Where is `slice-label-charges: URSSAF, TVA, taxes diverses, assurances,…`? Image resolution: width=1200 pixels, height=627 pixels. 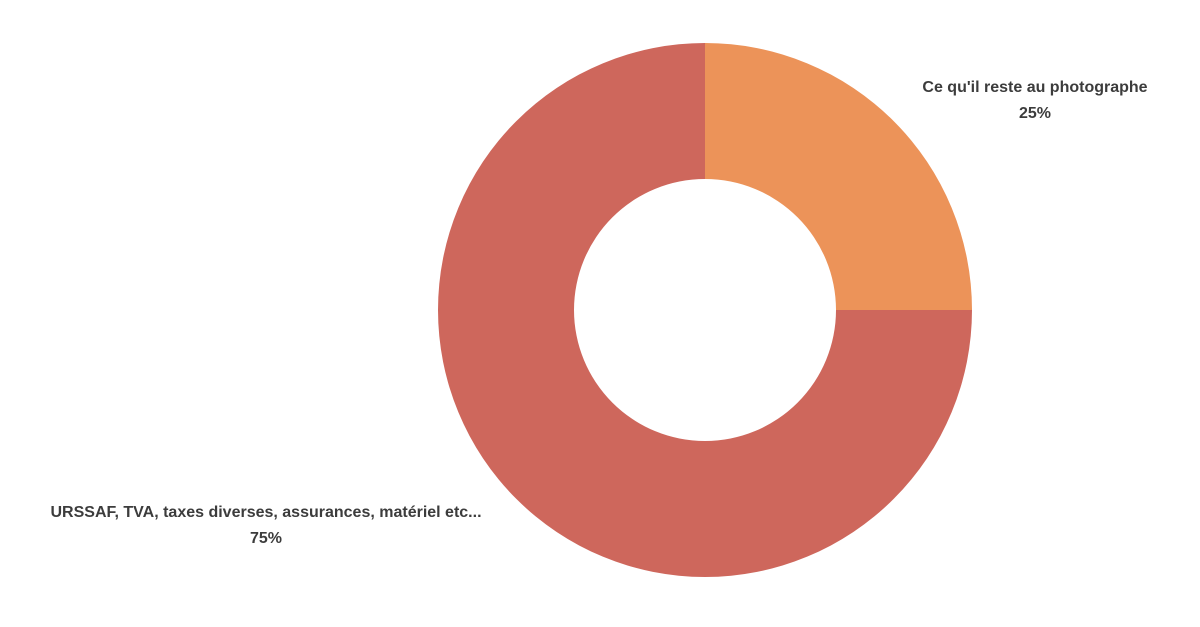
slice-label-charges: URSSAF, TVA, taxes diverses, assurances,… is located at coordinates (266, 526).